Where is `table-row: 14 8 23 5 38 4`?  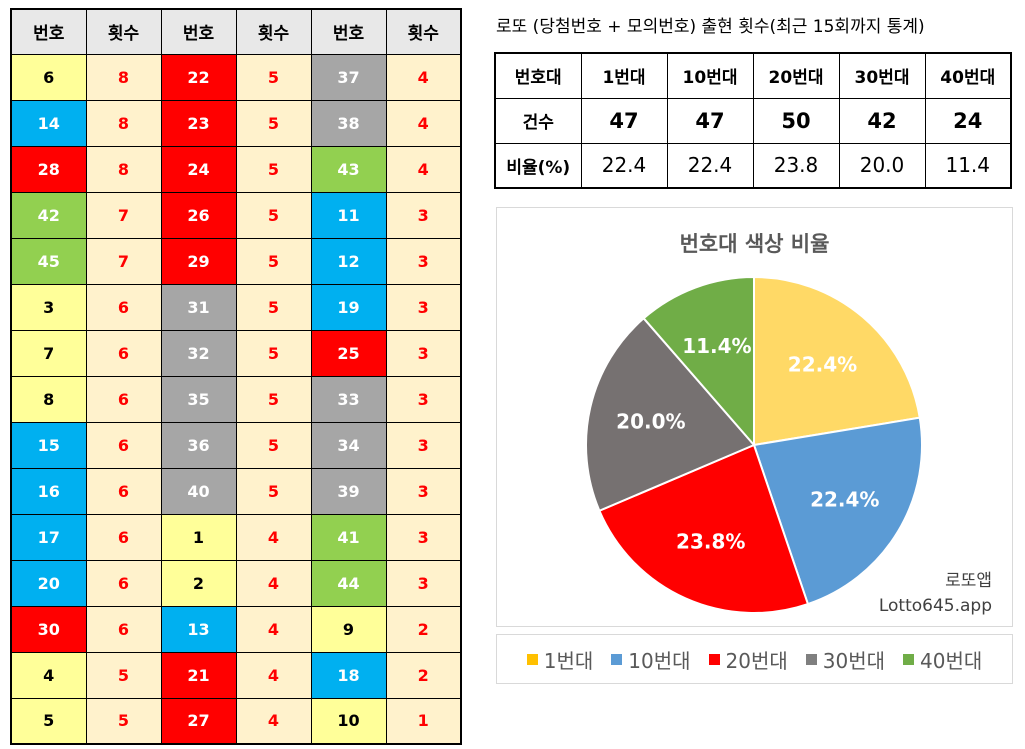
table-row: 14 8 23 5 38 4 is located at coordinates (236, 123).